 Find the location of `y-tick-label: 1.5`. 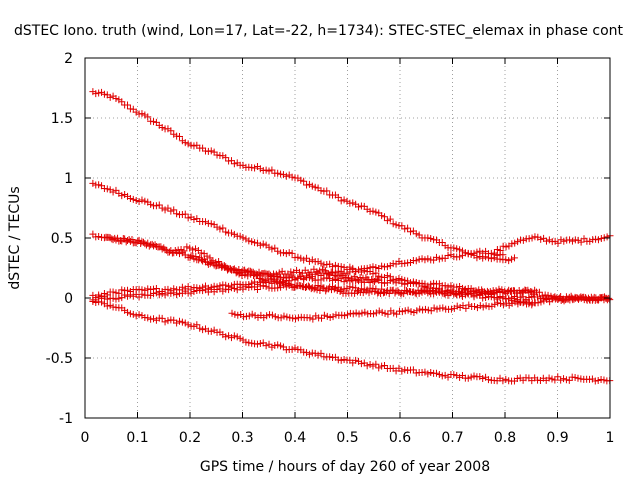

y-tick-label: 1.5 is located at coordinates (62, 119).